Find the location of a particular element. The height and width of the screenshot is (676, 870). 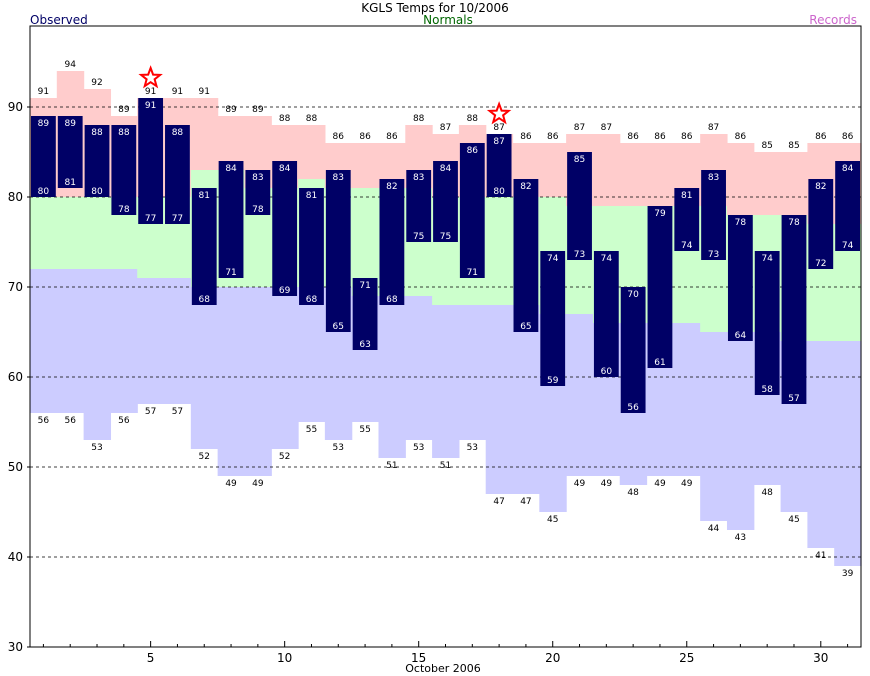

record-high-label: 85 is located at coordinates (766, 146).